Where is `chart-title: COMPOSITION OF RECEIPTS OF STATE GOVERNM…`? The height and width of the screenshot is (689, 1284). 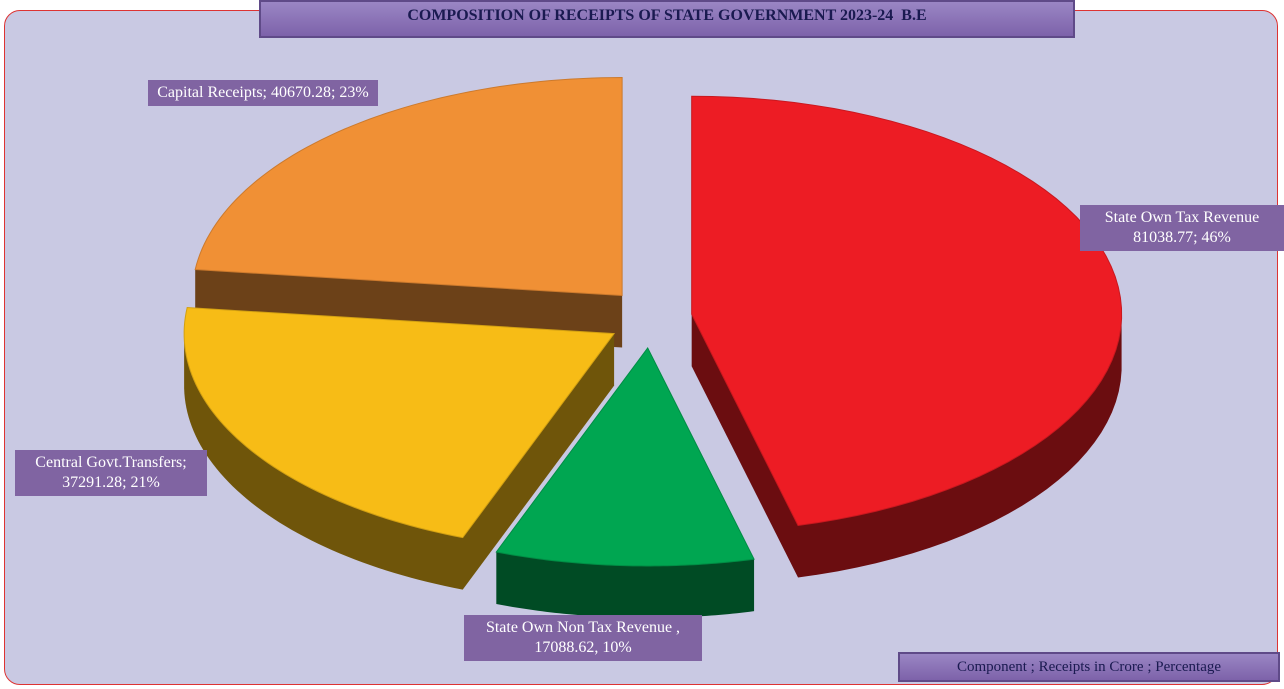
chart-title: COMPOSITION OF RECEIPTS OF STATE GOVERNM… is located at coordinates (667, 19).